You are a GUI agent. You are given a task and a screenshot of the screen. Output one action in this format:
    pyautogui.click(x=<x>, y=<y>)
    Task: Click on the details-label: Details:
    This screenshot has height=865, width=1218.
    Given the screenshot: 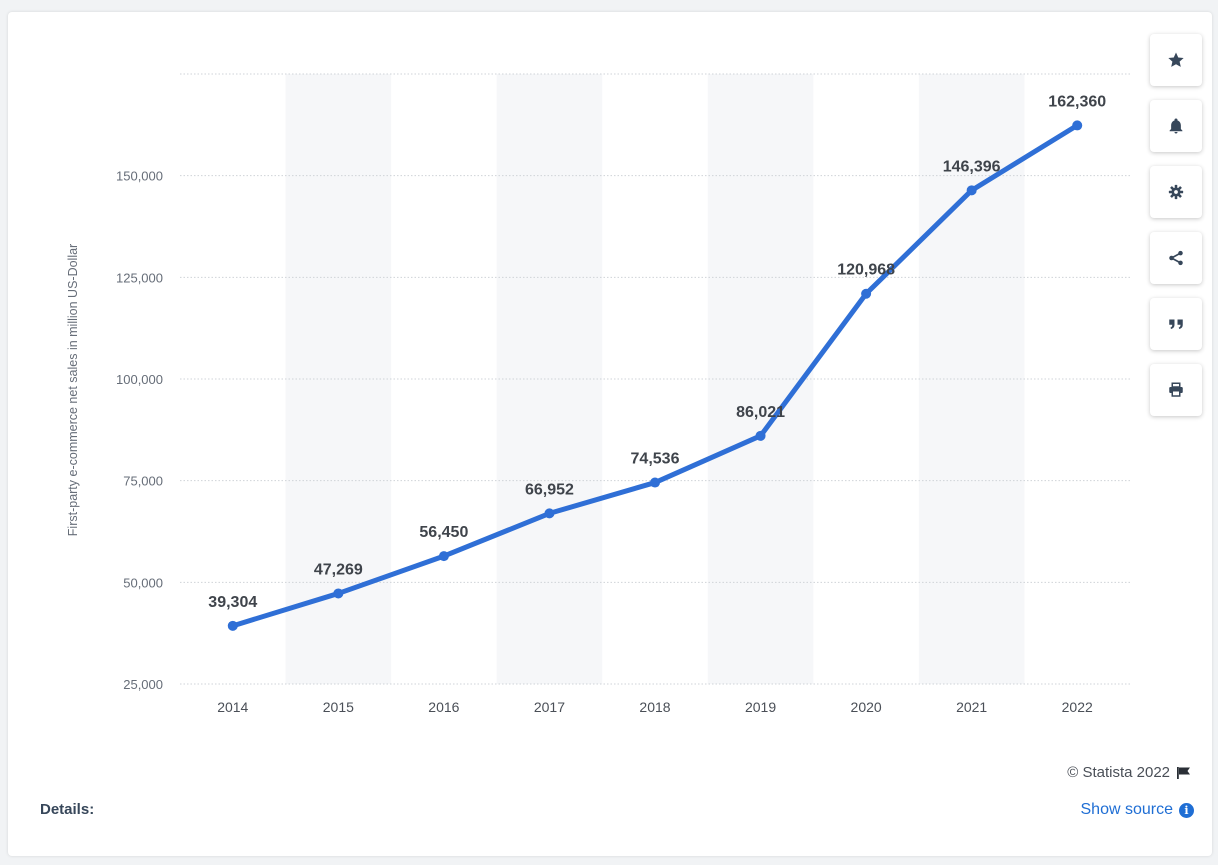 What is the action you would take?
    pyautogui.click(x=67, y=809)
    